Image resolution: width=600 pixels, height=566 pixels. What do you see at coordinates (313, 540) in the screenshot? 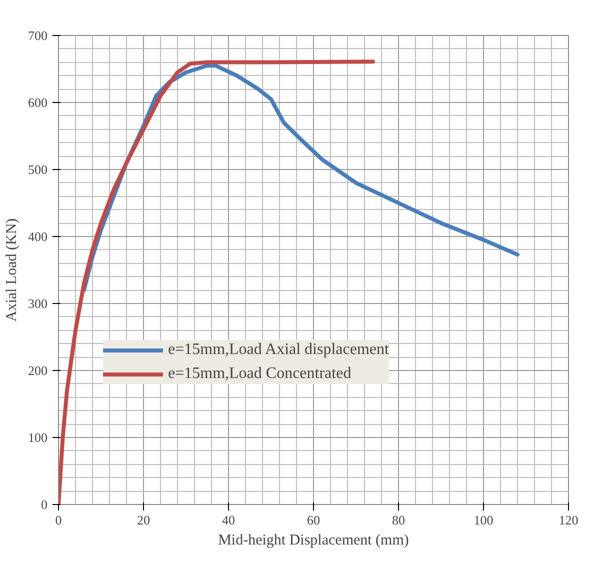
I see `x-axis-title: Mid-height Displacement (mm)` at bounding box center [313, 540].